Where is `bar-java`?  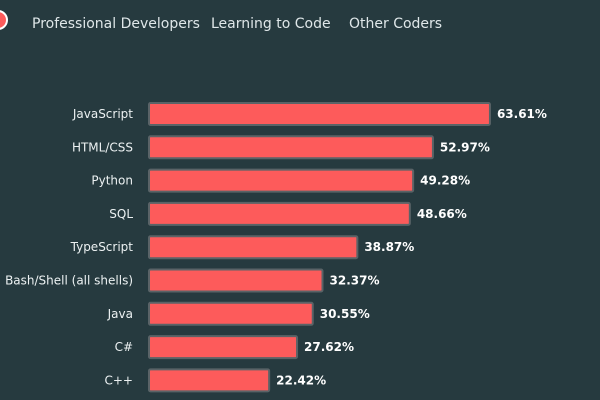
bar-java is located at coordinates (231, 313).